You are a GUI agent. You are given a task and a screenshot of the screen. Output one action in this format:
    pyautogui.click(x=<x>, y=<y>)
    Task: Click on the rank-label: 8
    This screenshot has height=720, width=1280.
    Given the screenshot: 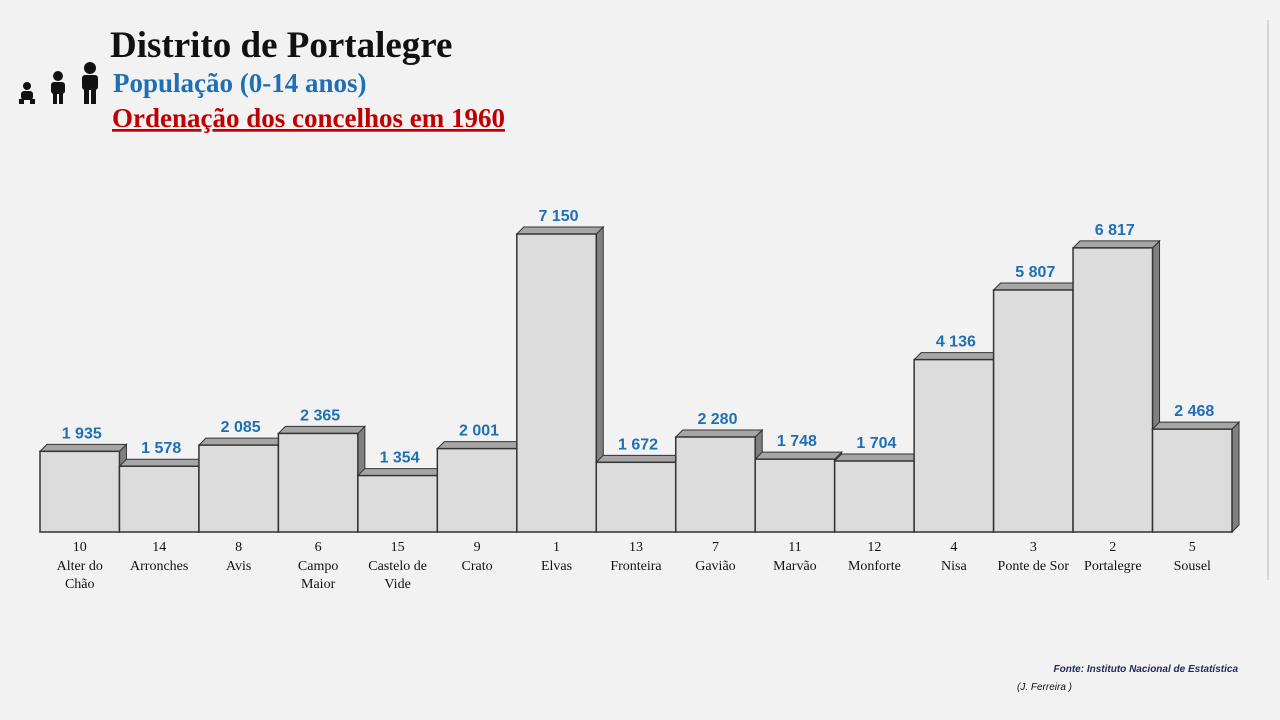 What is the action you would take?
    pyautogui.click(x=238, y=547)
    